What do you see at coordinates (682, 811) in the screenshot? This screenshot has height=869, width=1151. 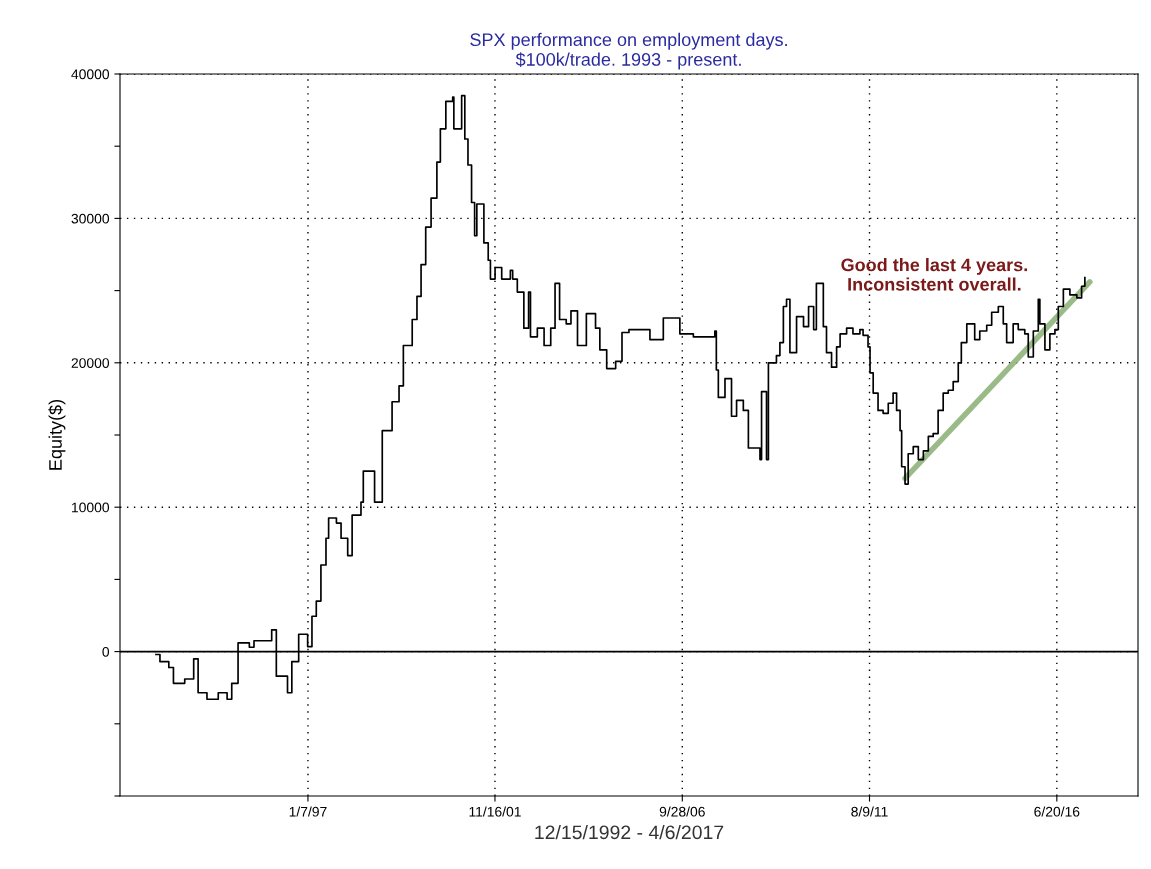 I see `x-tick-label: 9/28/06` at bounding box center [682, 811].